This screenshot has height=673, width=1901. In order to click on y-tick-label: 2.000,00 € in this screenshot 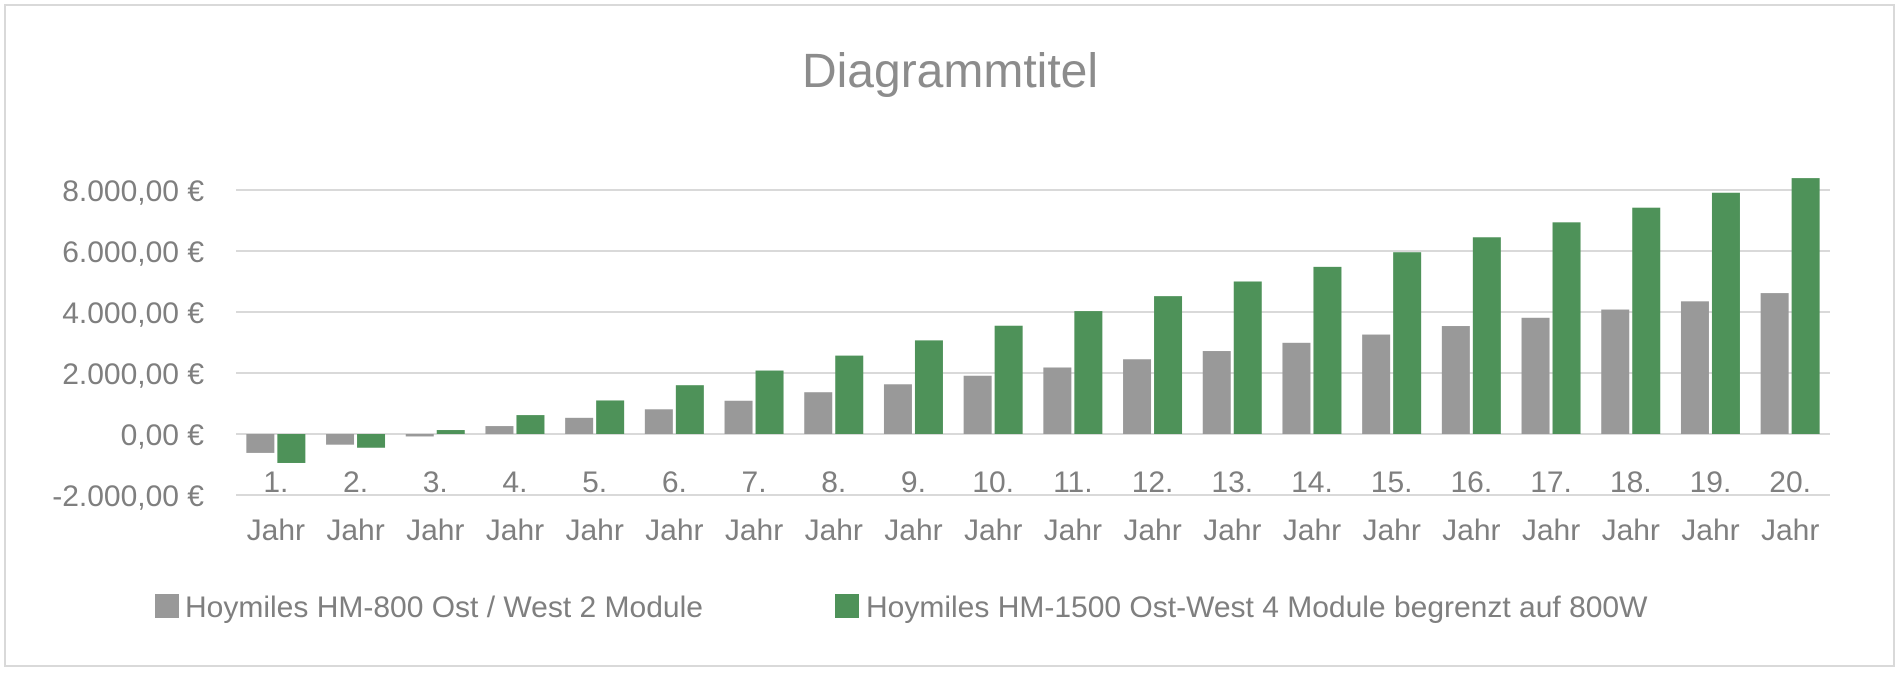, I will do `click(133, 374)`.